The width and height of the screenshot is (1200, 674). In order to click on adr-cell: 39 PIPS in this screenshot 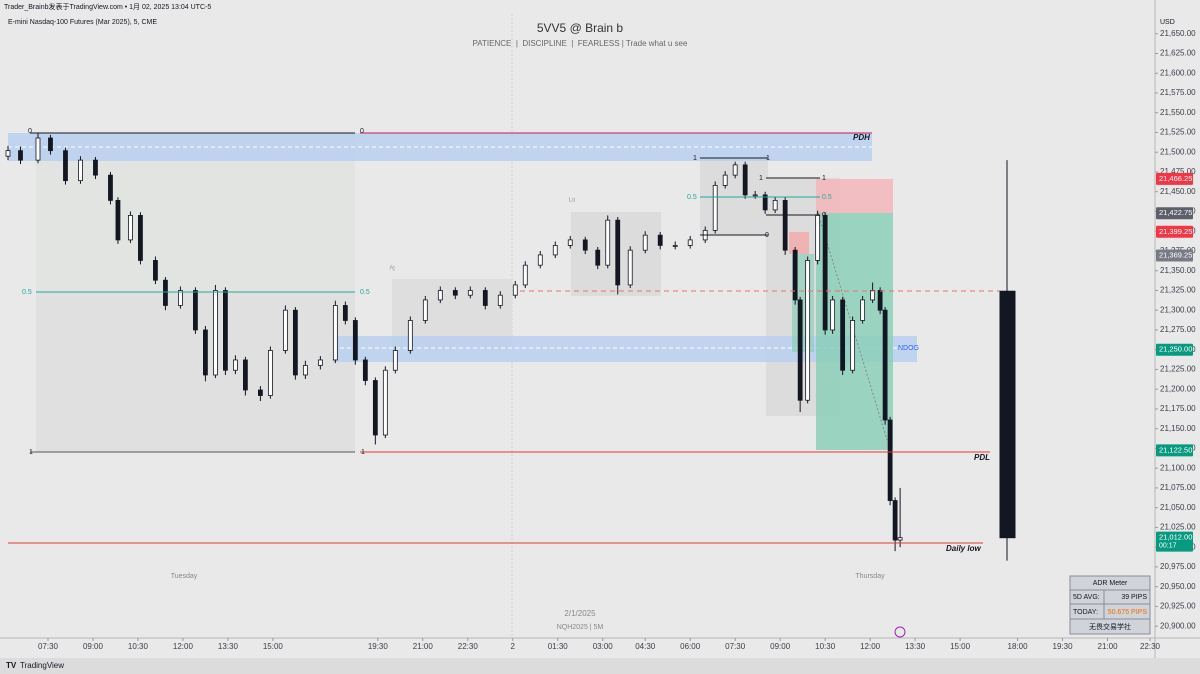, I will do `click(1134, 597)`.